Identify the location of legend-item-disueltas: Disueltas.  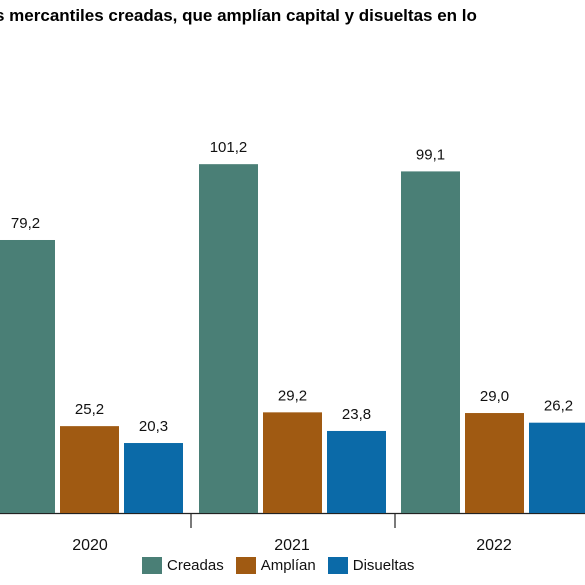
(371, 565).